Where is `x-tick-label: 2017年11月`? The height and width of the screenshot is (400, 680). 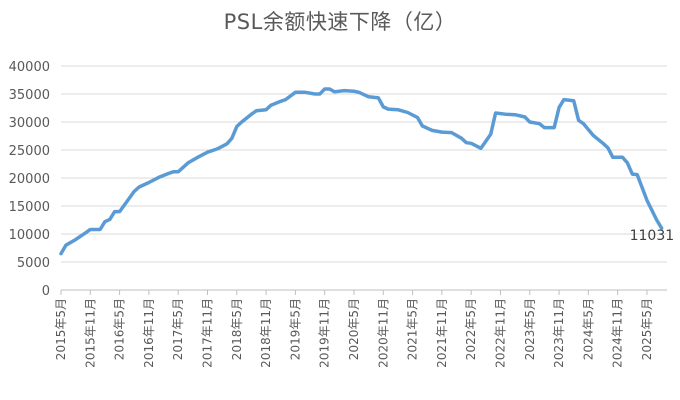
x-tick-label: 2017年11月 is located at coordinates (207, 333).